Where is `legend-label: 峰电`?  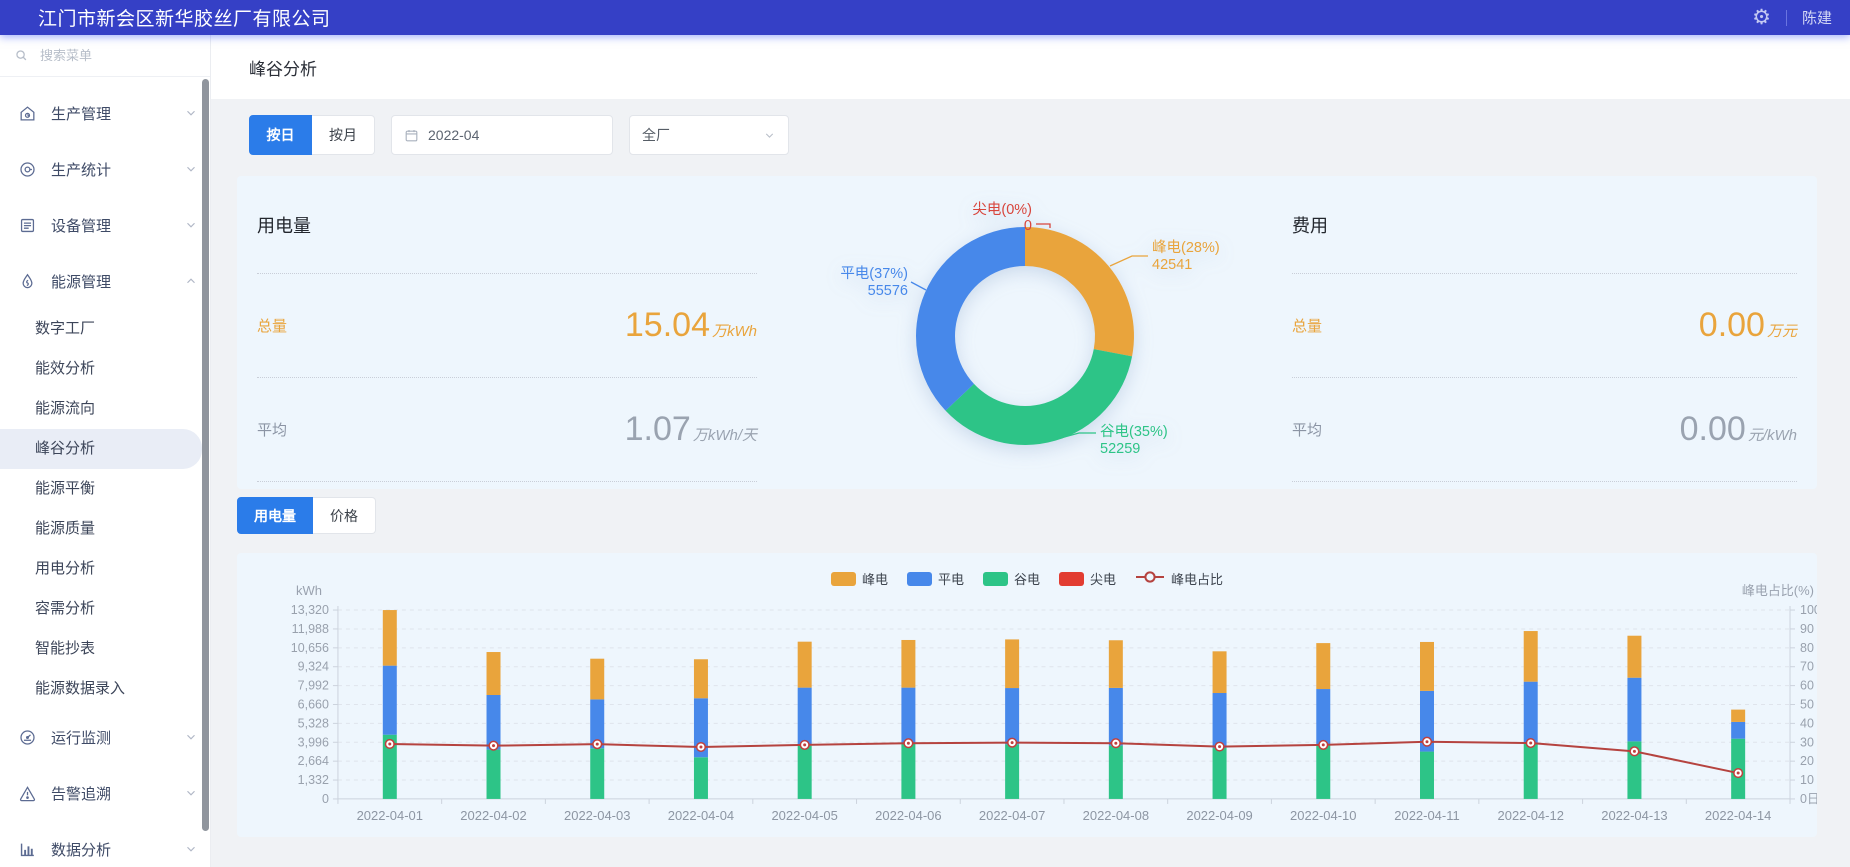
legend-label: 峰电 is located at coordinates (874, 579).